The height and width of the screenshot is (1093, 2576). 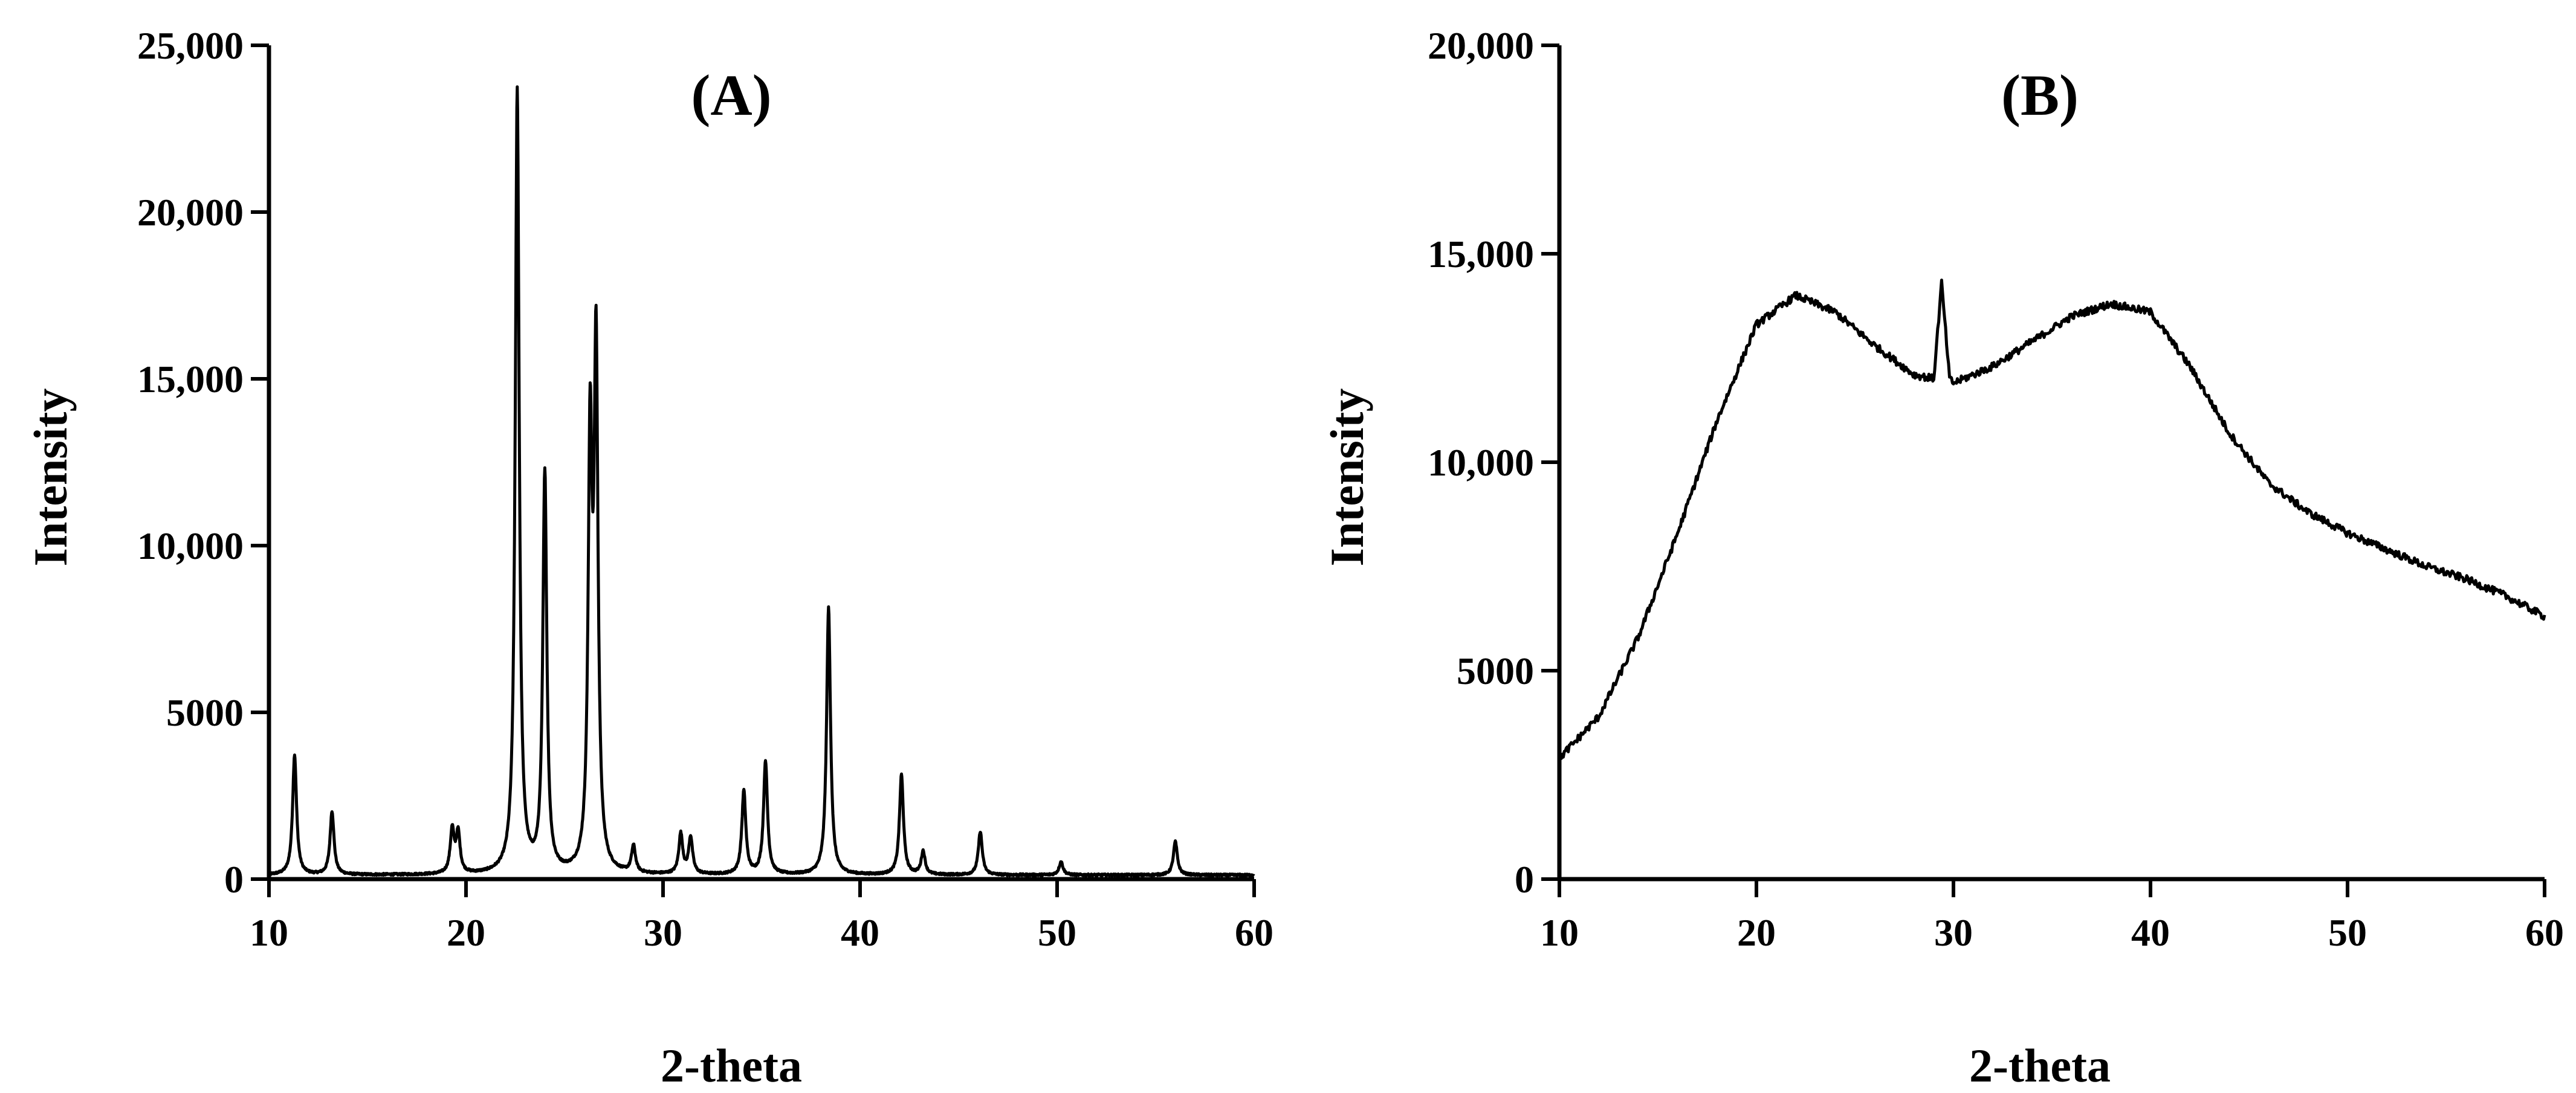 I want to click on panel-b-y-ticks: 0 5000 10,000 15,000 20,000, so click(x=1493, y=463).